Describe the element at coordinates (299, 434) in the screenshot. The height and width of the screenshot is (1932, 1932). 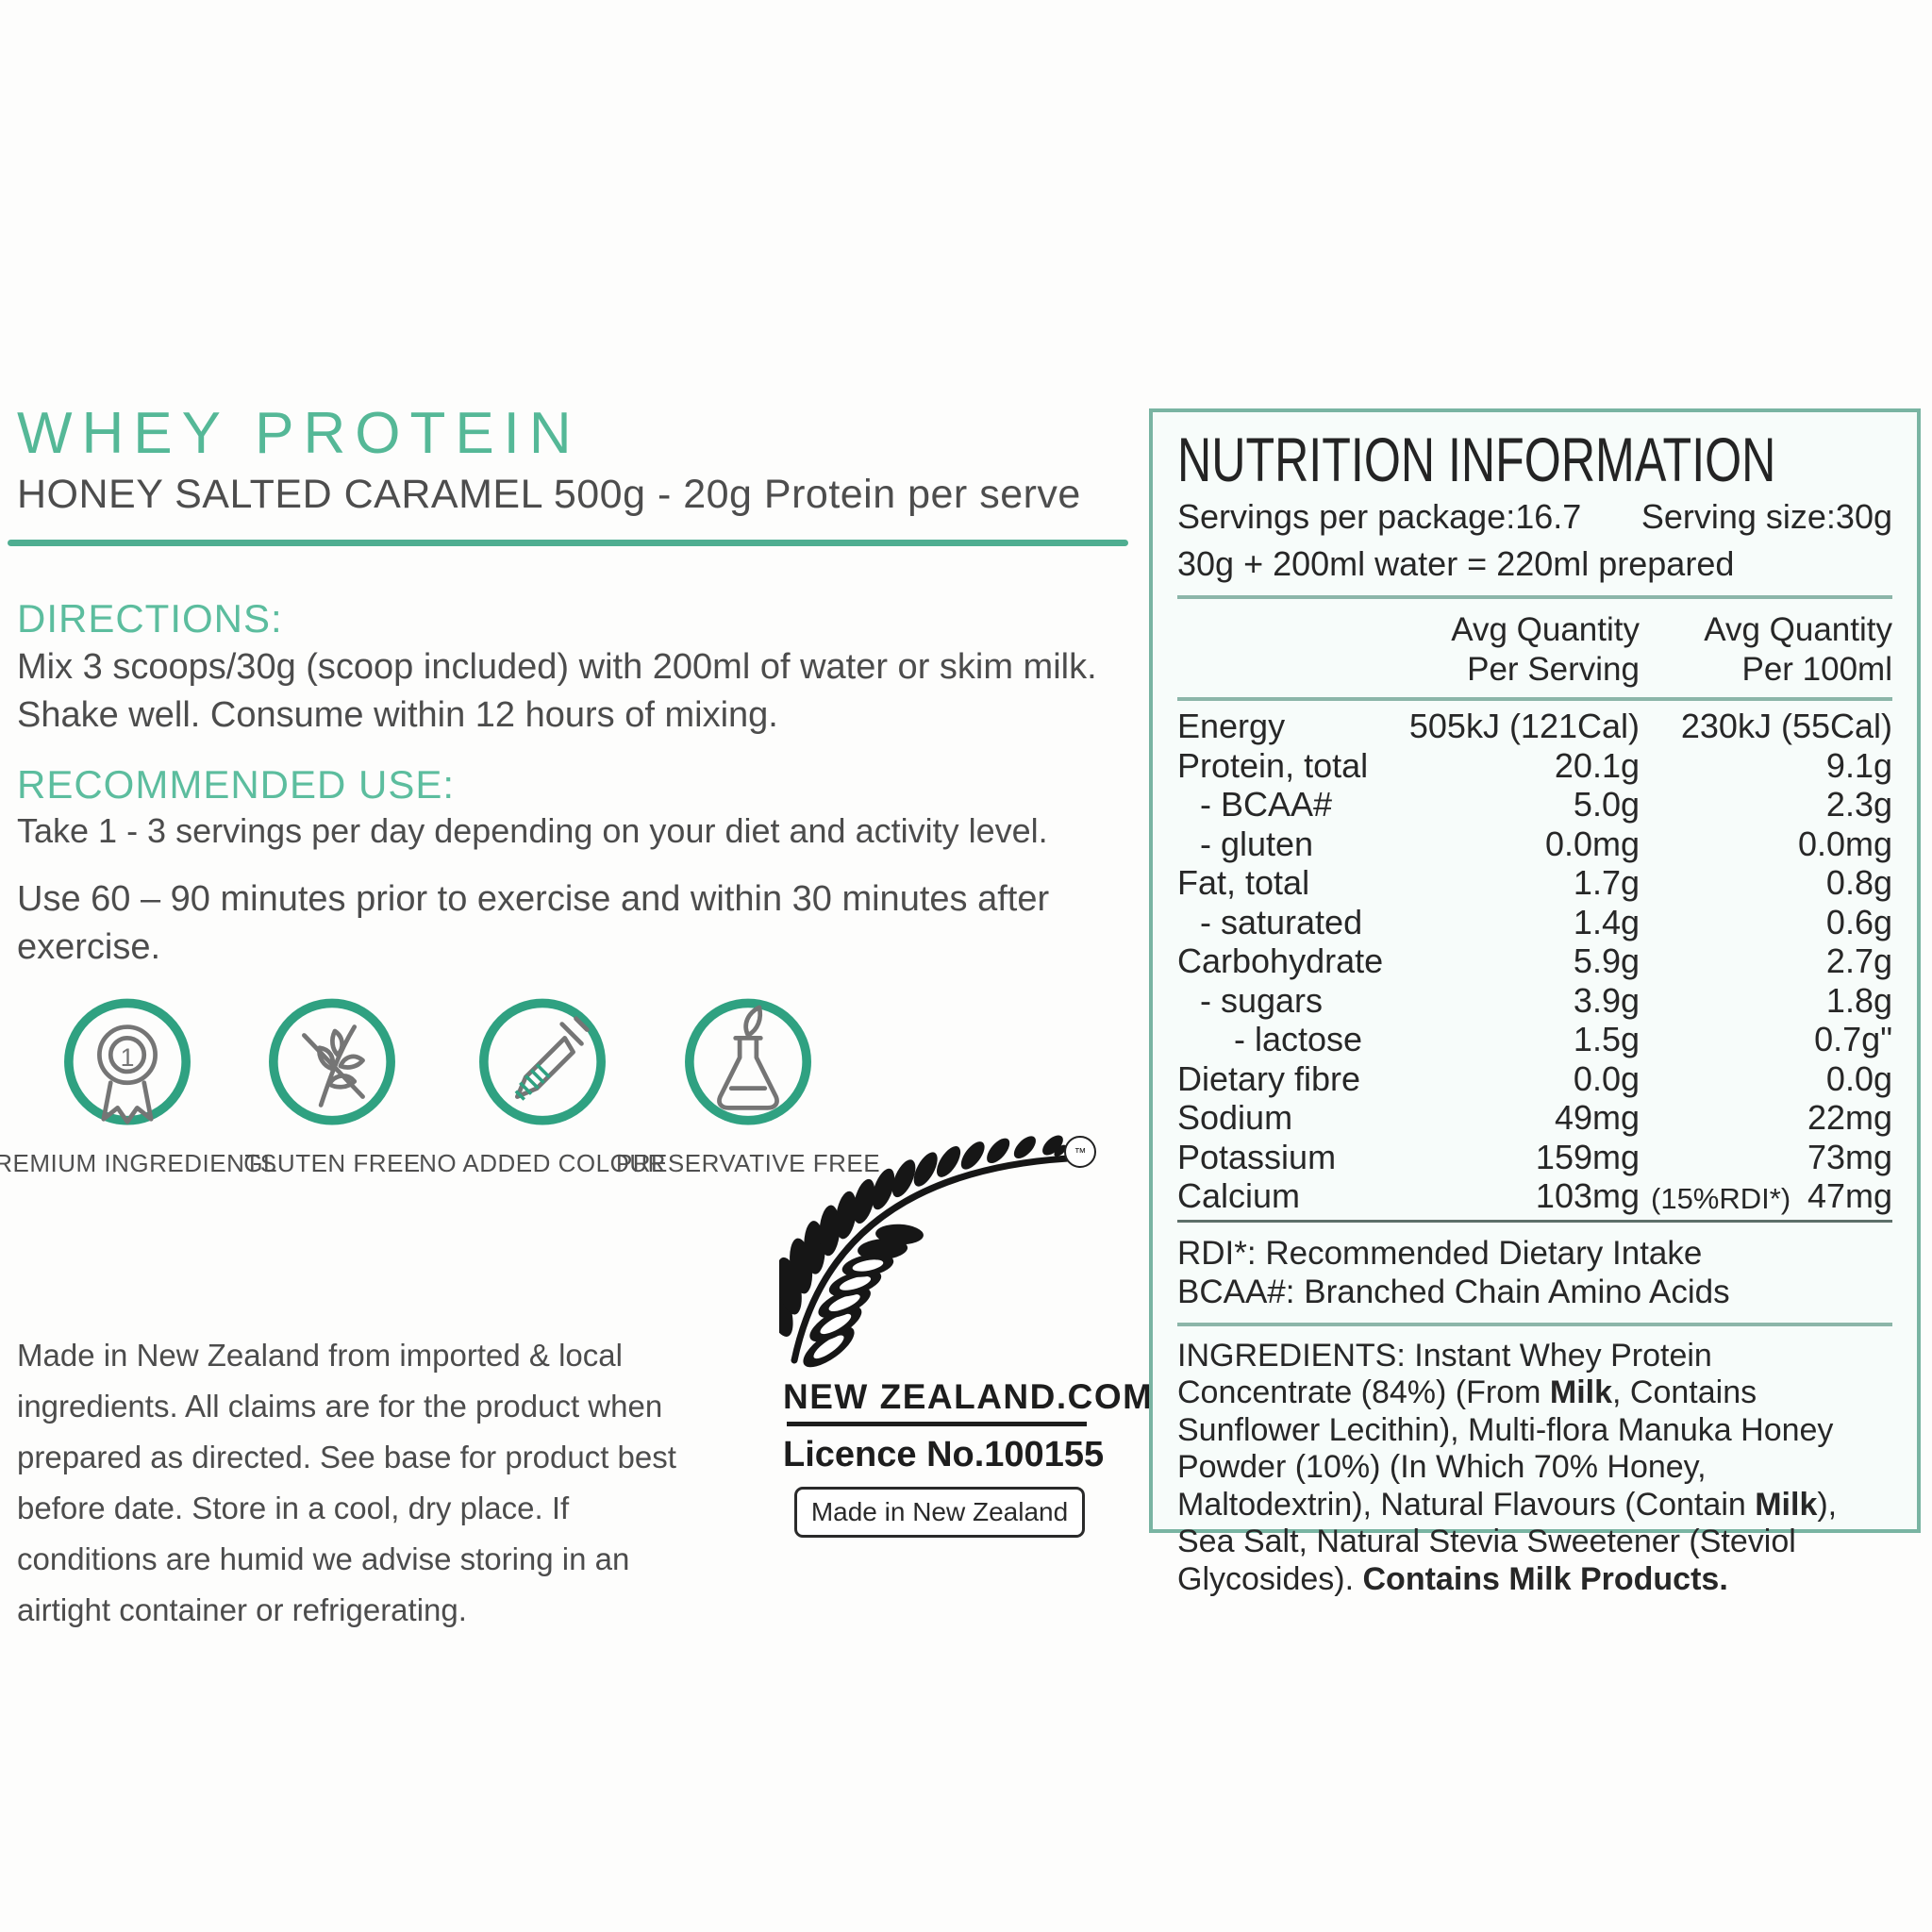
I see `product-title: WHEY PROTEIN` at that location.